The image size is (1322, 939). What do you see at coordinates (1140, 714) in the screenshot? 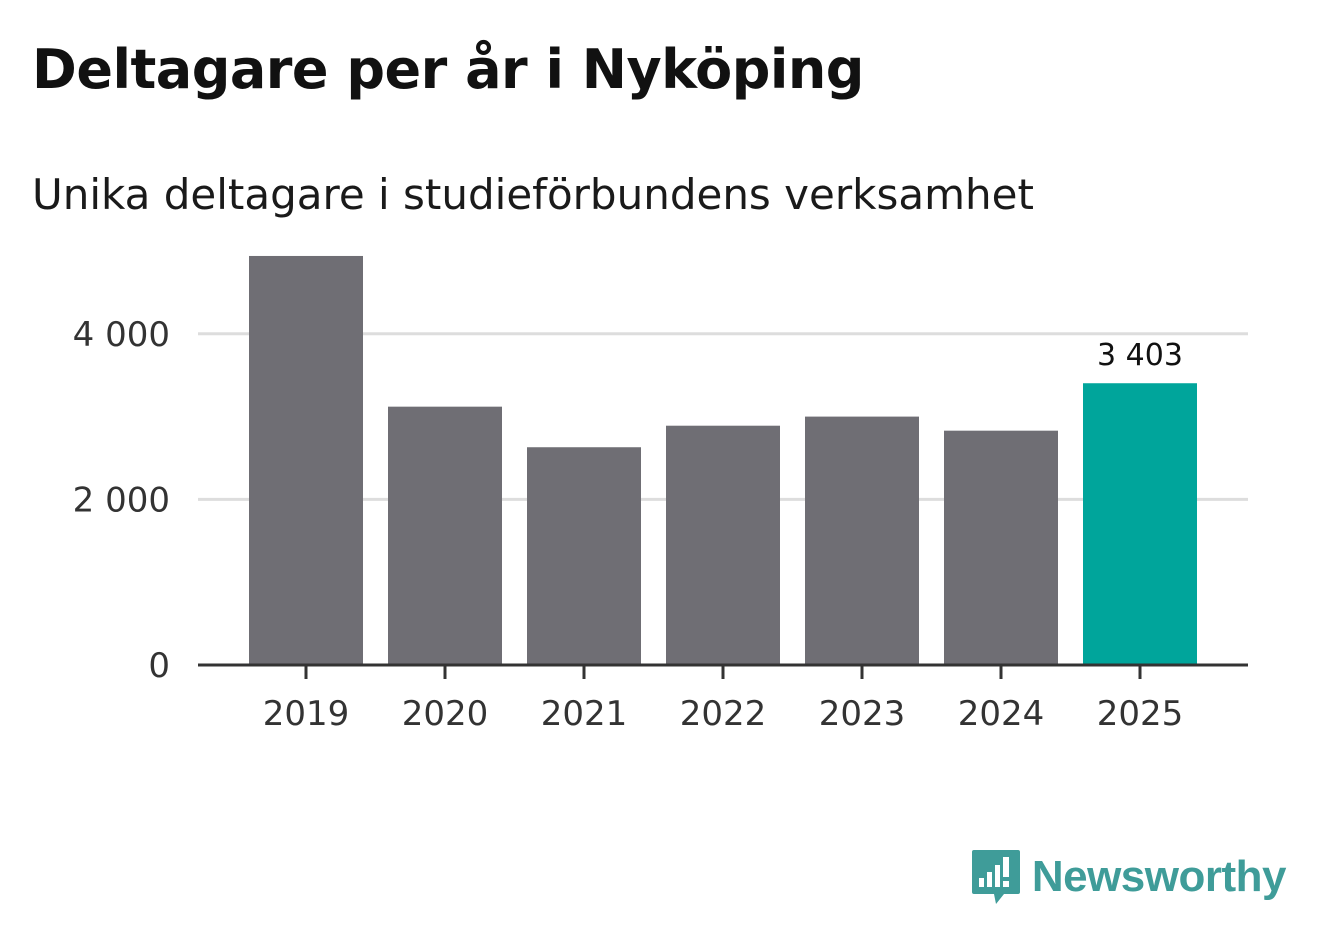
I see `x-tick-label: 2025` at bounding box center [1140, 714].